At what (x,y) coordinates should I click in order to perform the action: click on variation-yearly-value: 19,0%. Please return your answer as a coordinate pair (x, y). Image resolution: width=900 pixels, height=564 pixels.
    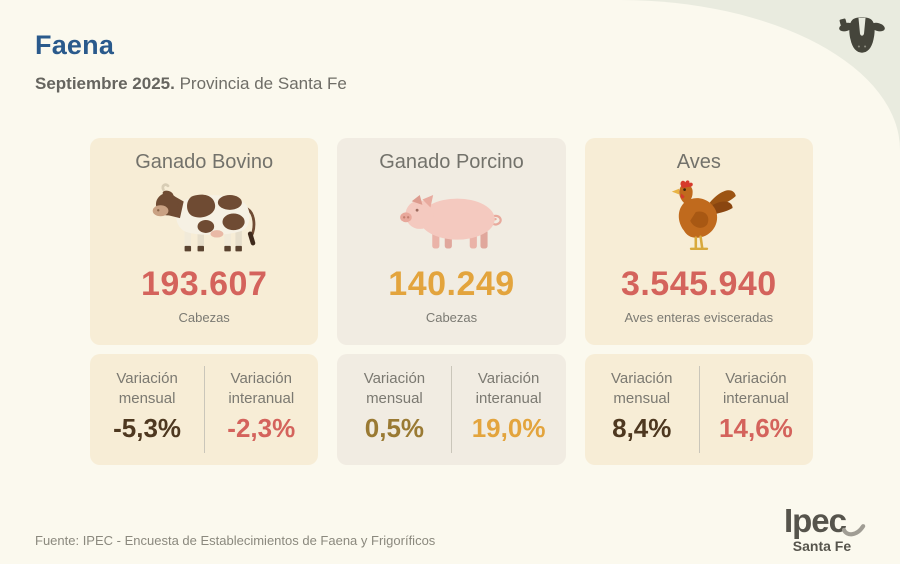
    Looking at the image, I should click on (508, 427).